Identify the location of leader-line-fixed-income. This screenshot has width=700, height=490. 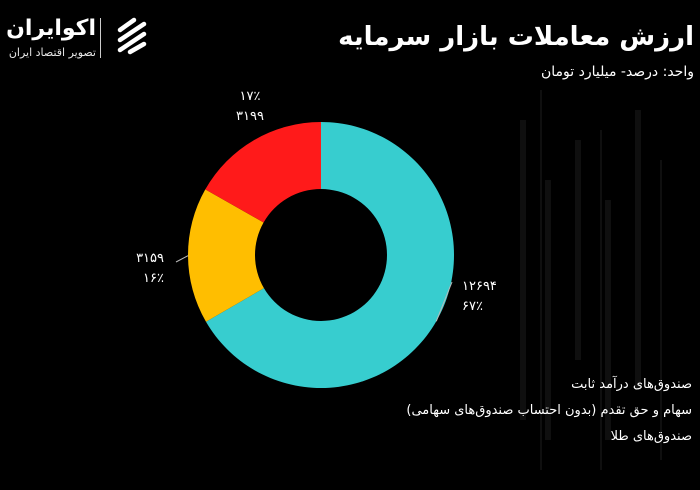
(444, 301).